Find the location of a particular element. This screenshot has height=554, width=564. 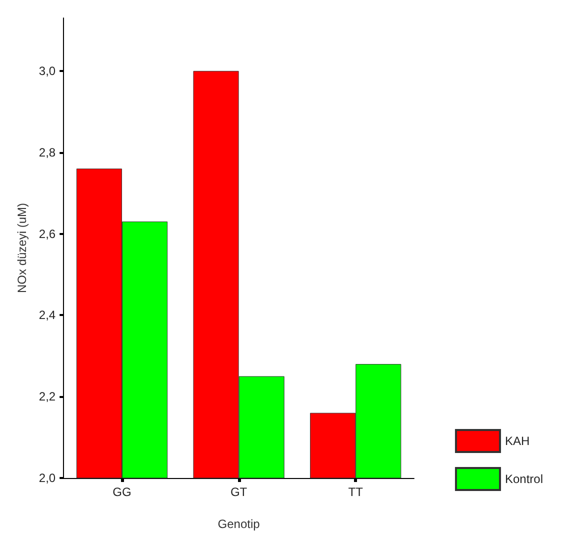

x-tick-label: TT is located at coordinates (356, 492).